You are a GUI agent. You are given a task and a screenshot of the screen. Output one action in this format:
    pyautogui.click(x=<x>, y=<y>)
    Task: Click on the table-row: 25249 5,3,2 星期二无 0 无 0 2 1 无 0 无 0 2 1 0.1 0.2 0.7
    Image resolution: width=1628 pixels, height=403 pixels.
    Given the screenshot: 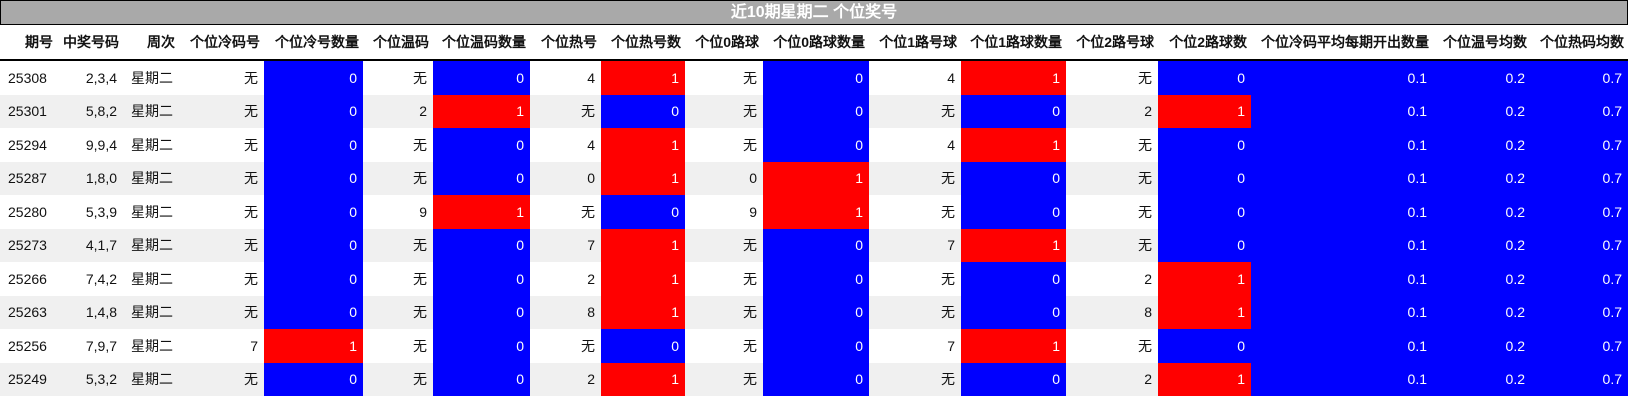 What is the action you would take?
    pyautogui.click(x=814, y=379)
    